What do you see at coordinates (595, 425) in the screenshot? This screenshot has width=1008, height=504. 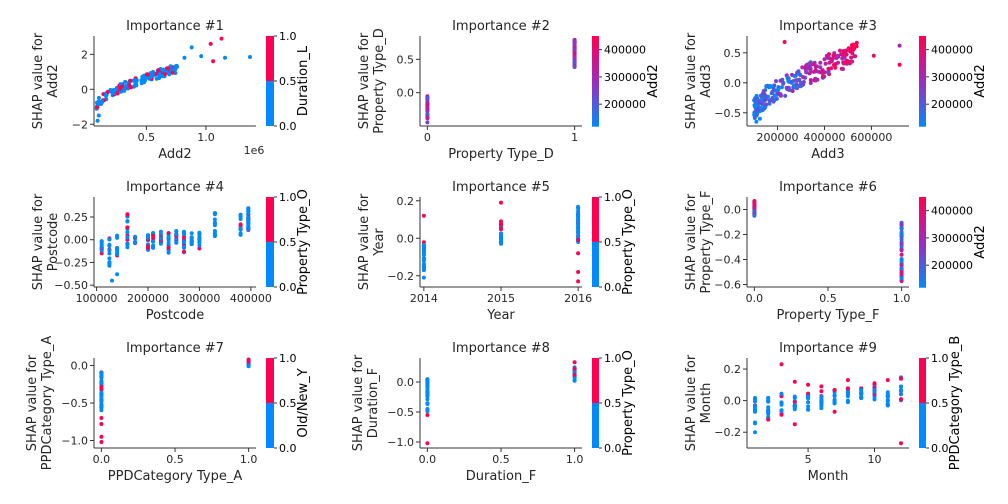 I see `colorbar-low` at bounding box center [595, 425].